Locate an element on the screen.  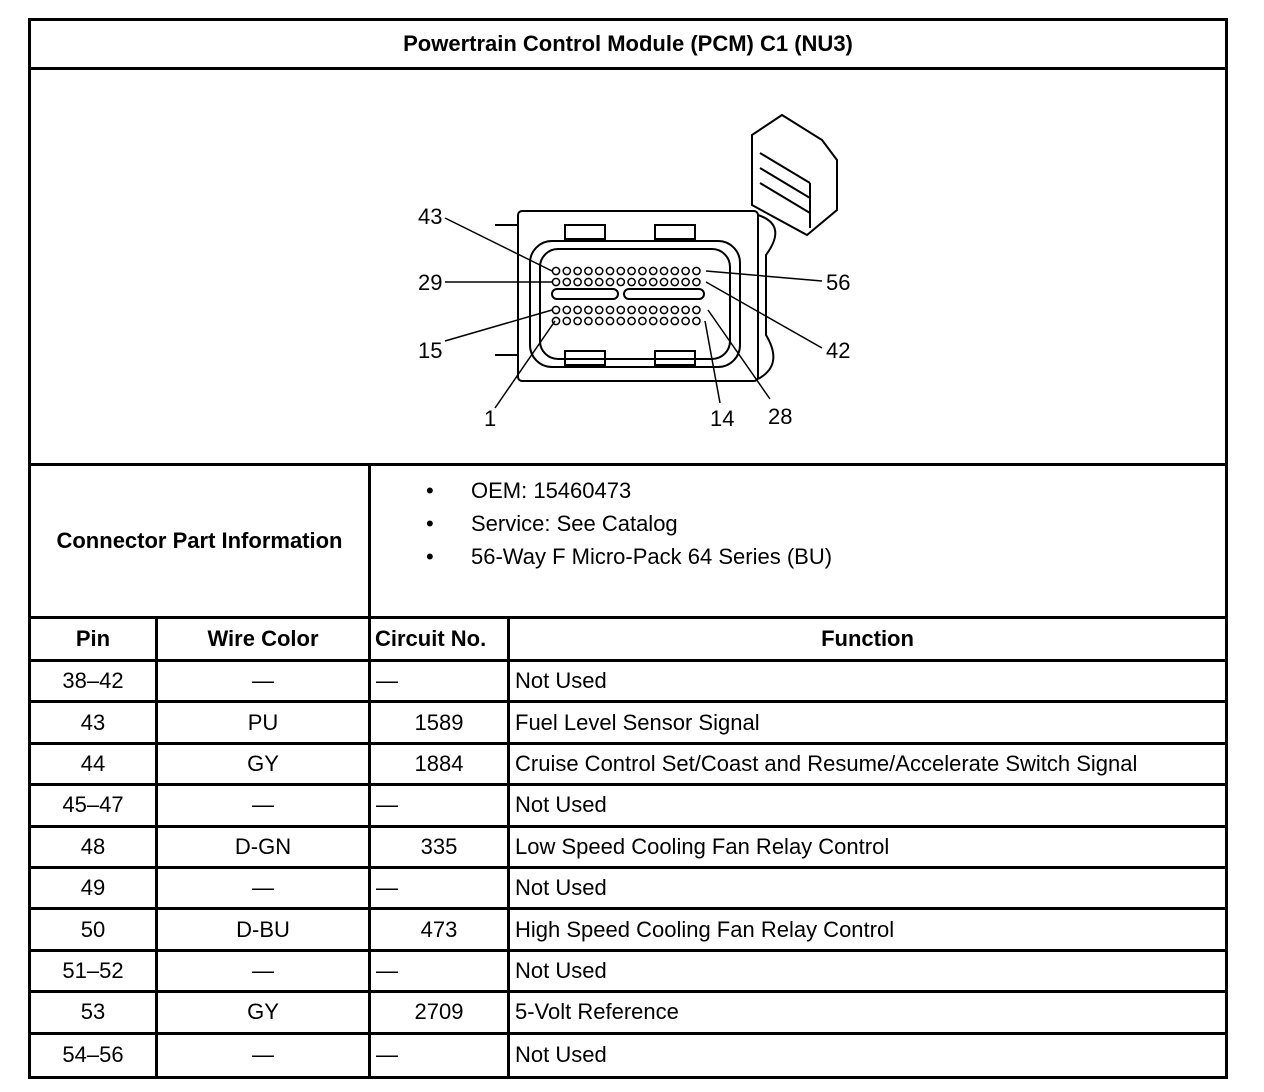
cell-wire-color: D-GN is located at coordinates (264, 846).